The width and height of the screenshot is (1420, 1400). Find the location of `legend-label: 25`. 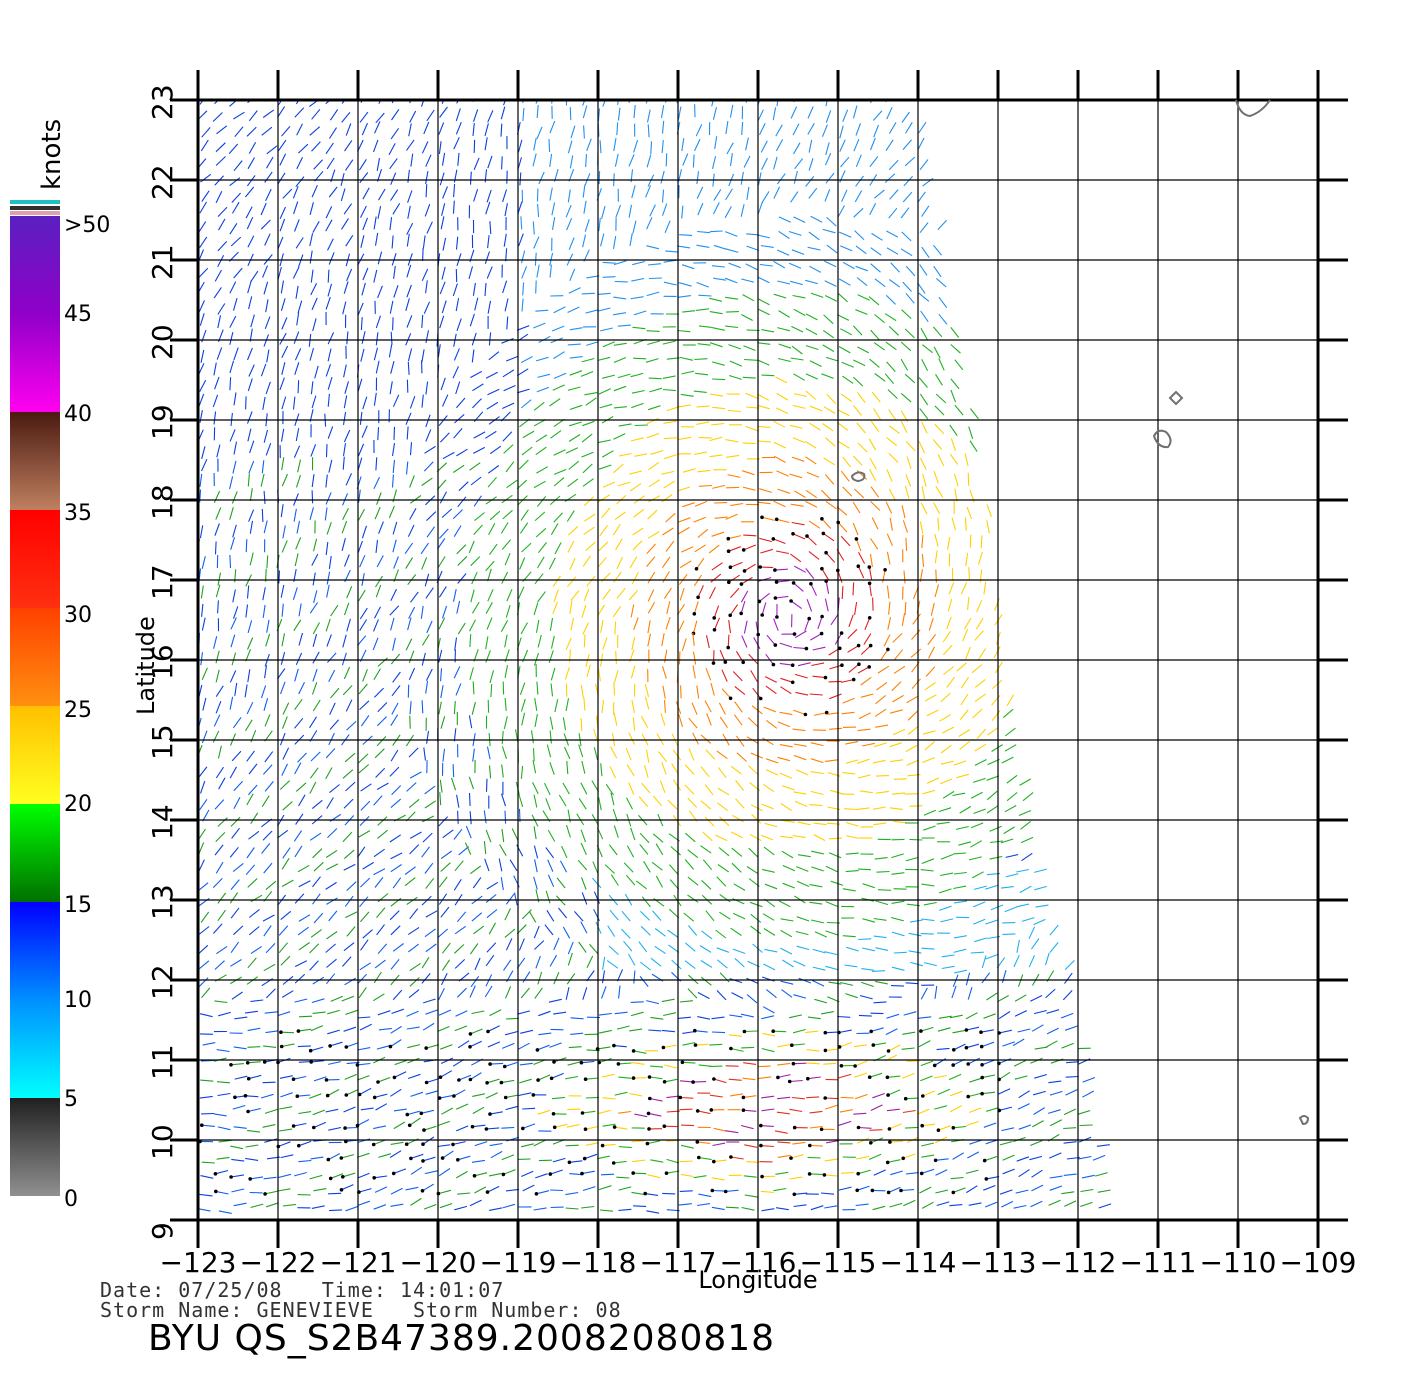

legend-label: 25 is located at coordinates (78, 710).